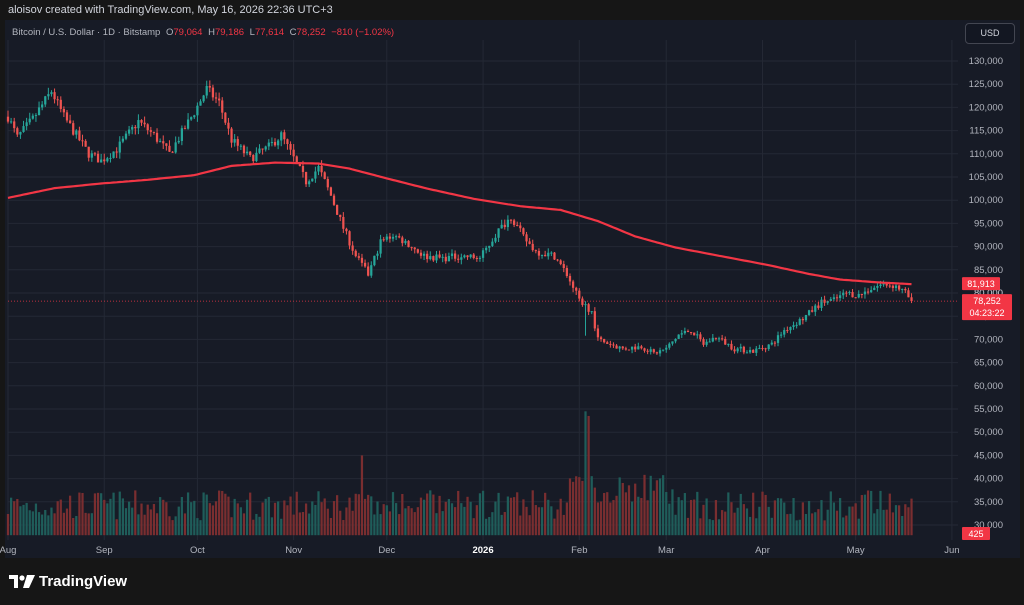 The height and width of the screenshot is (605, 1024). Describe the element at coordinates (990, 33) in the screenshot. I see `currency-button: USD` at that location.